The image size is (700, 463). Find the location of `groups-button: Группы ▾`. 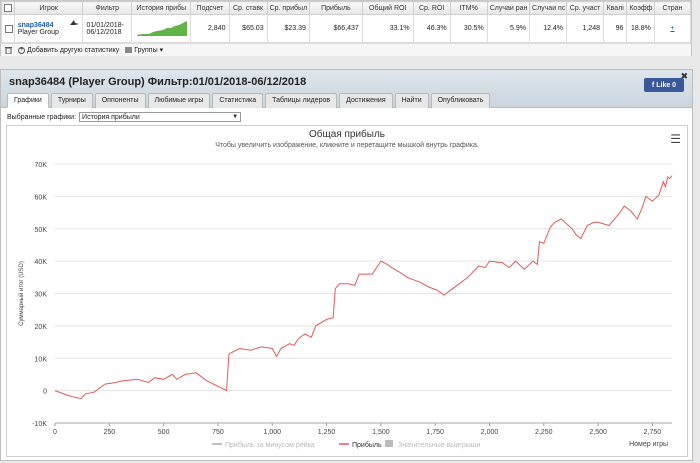

groups-button: Группы ▾ is located at coordinates (144, 50).